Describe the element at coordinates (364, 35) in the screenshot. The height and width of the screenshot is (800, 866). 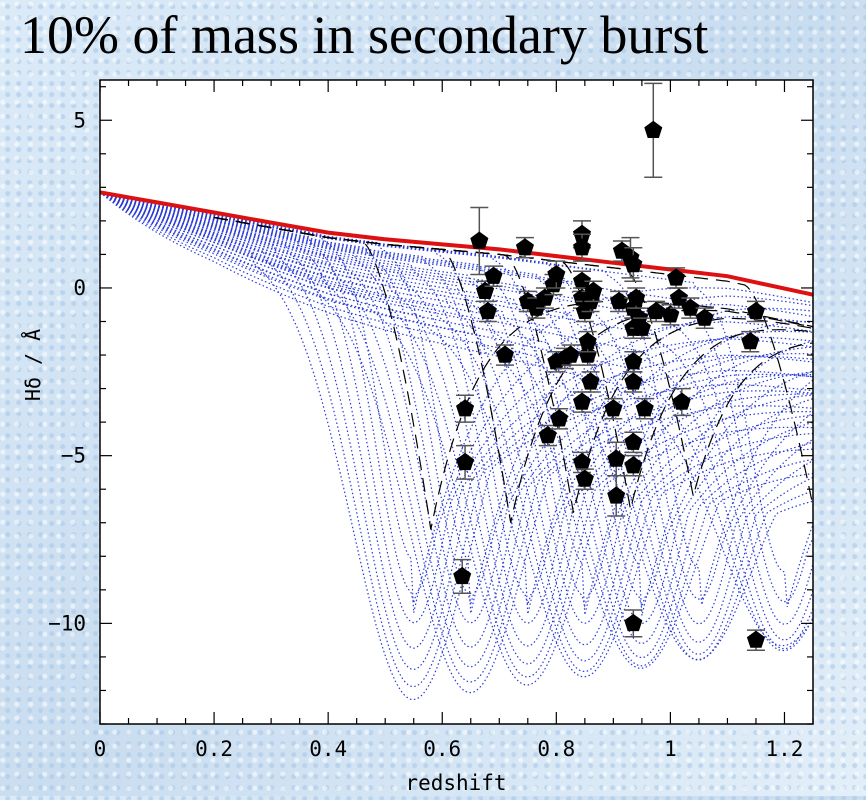
I see `slide-title: 10% of mass in secondary burst` at that location.